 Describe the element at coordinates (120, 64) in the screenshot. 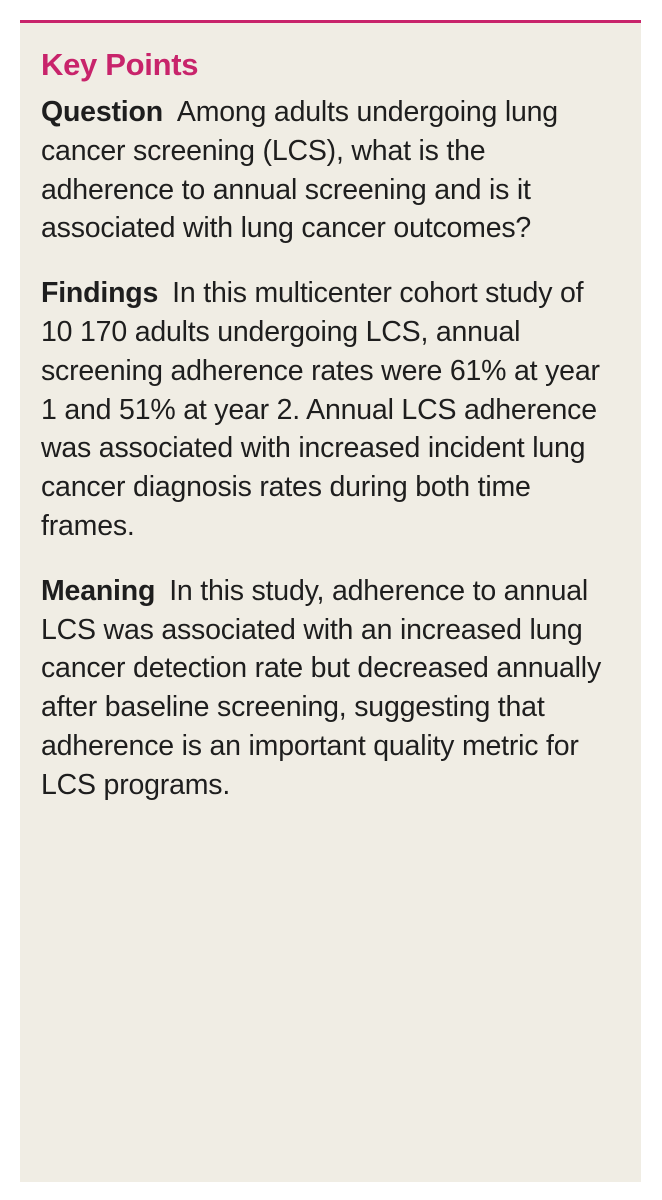

I see `key-points-title: Key Points` at that location.